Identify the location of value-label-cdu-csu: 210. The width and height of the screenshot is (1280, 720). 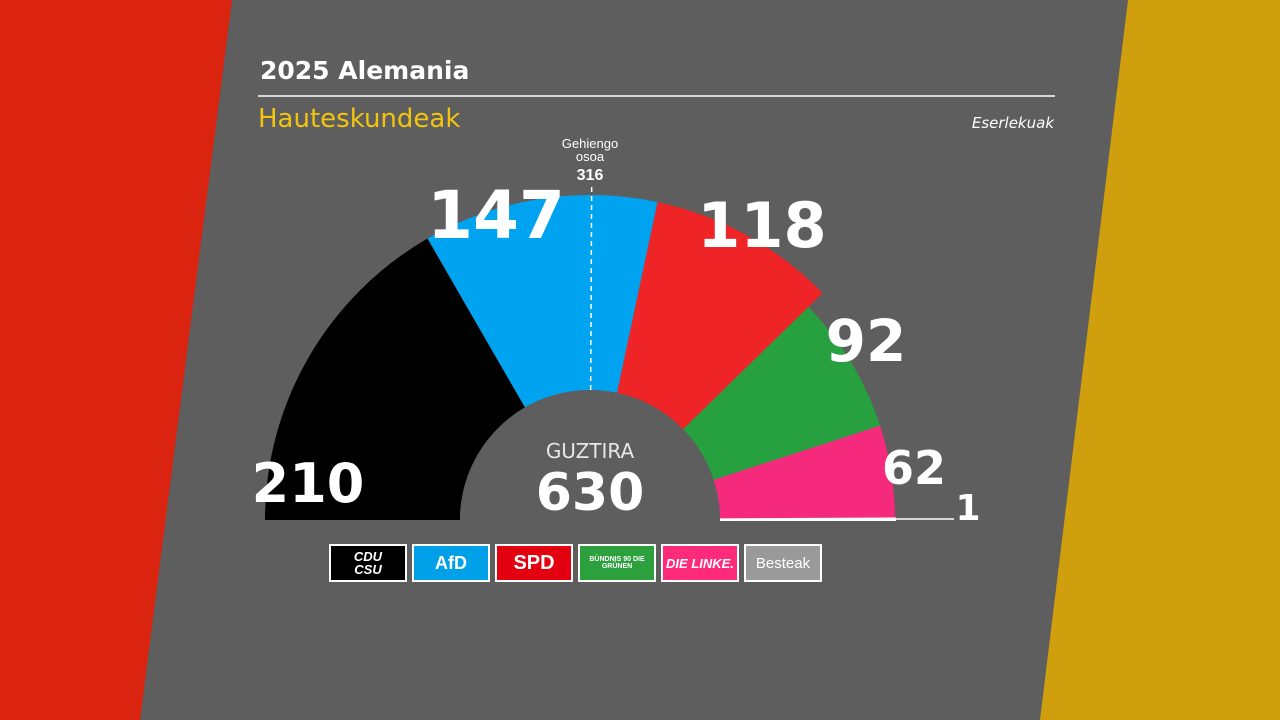
(308, 483).